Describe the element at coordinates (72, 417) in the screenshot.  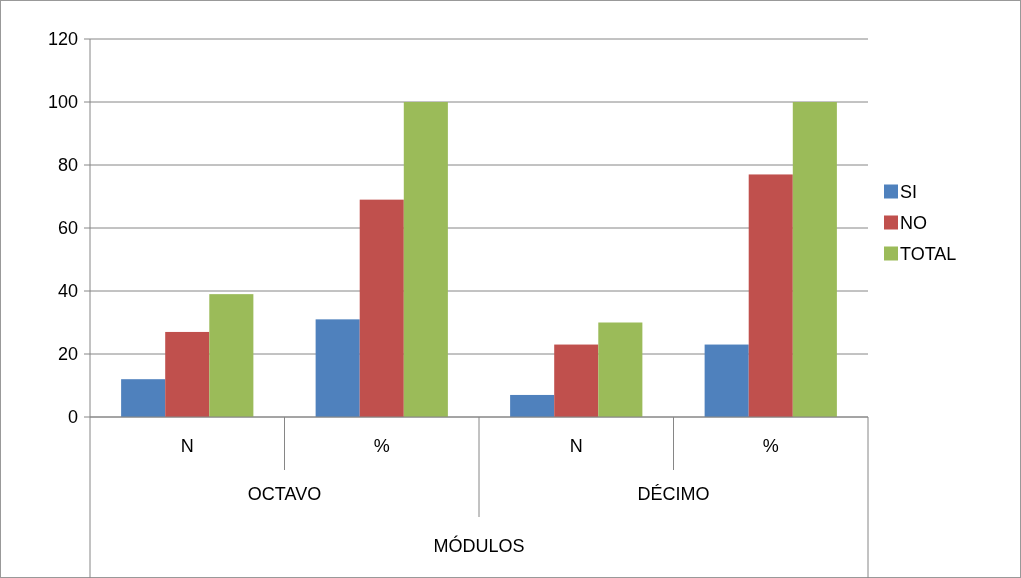
I see `y-tick-label: 0` at that location.